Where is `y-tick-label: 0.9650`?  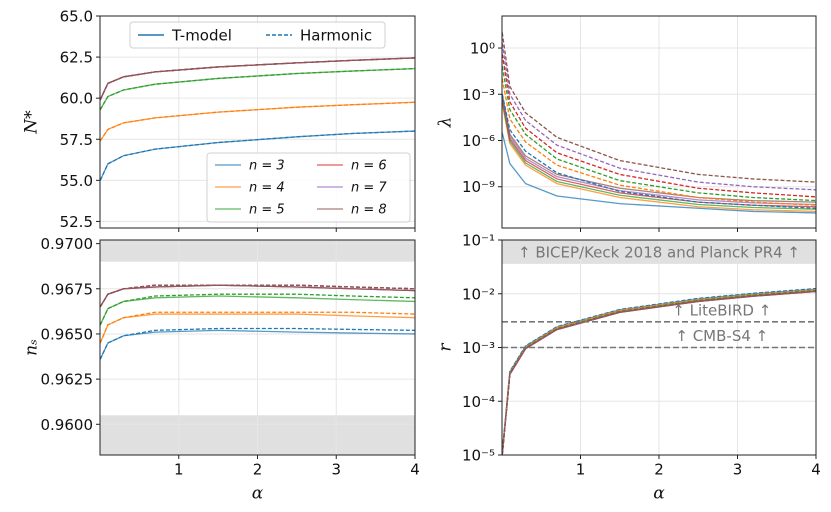
y-tick-label: 0.9650 is located at coordinates (67, 334).